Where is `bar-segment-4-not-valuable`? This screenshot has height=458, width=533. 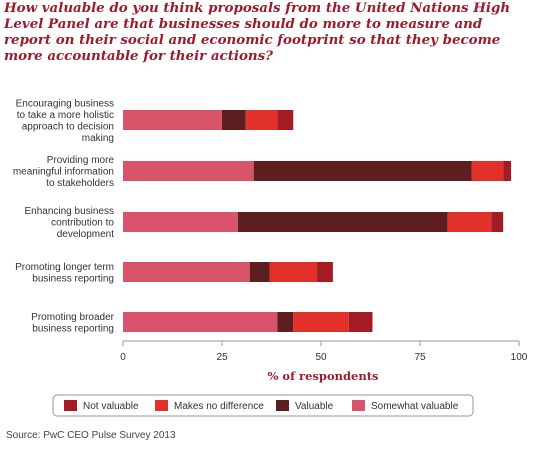 bar-segment-4-not-valuable is located at coordinates (325, 272).